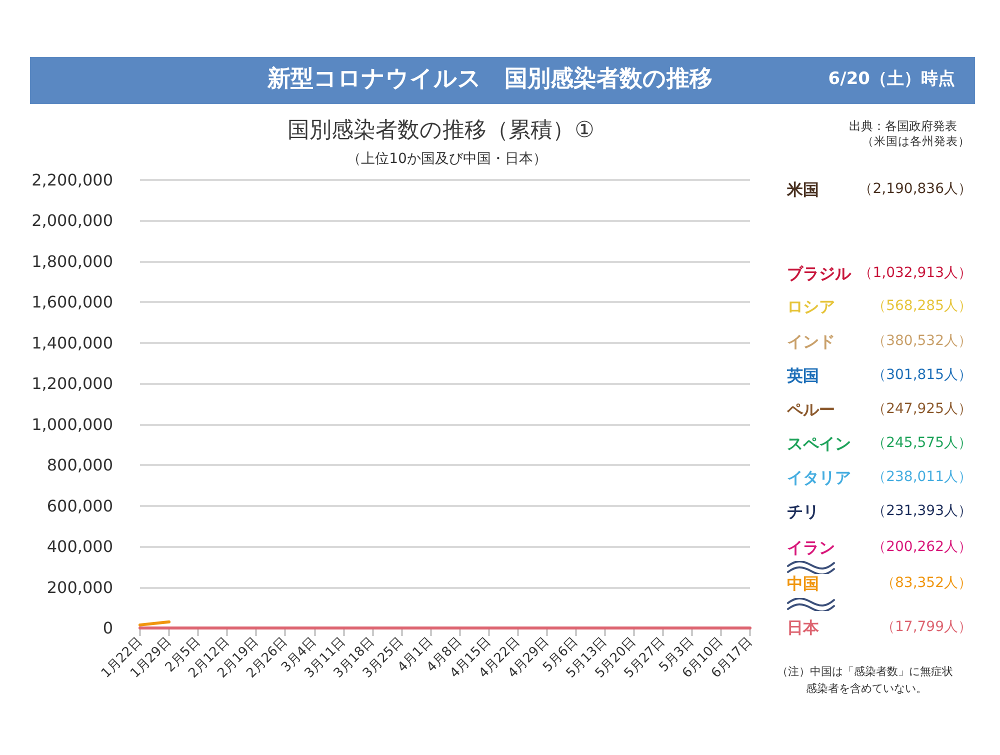  Describe the element at coordinates (922, 409) in the screenshot. I see `text: （247,925人）` at that location.